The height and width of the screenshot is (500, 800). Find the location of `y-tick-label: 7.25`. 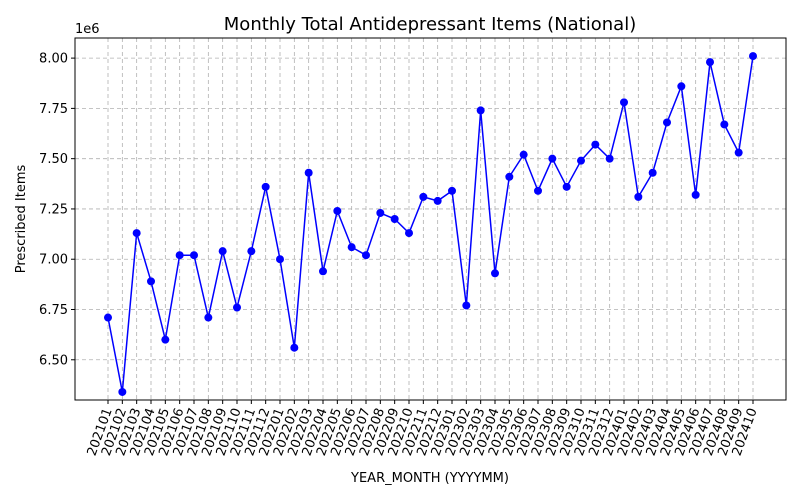

y-tick-label: 7.25 is located at coordinates (53, 209).